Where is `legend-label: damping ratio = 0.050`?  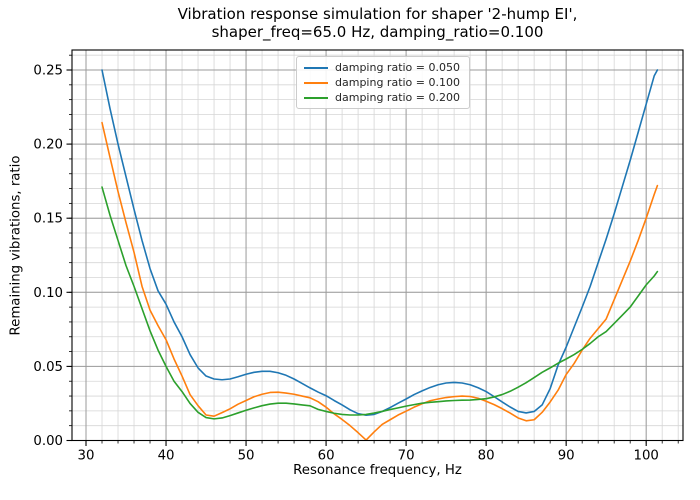 legend-label: damping ratio = 0.050 is located at coordinates (397, 67).